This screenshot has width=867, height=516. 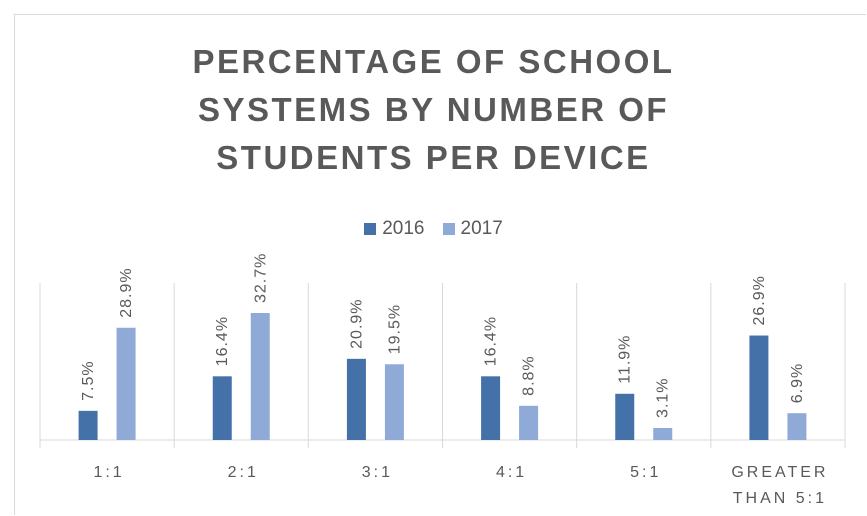 What do you see at coordinates (377, 472) in the screenshot?
I see `x-tick-label-2: 3:1` at bounding box center [377, 472].